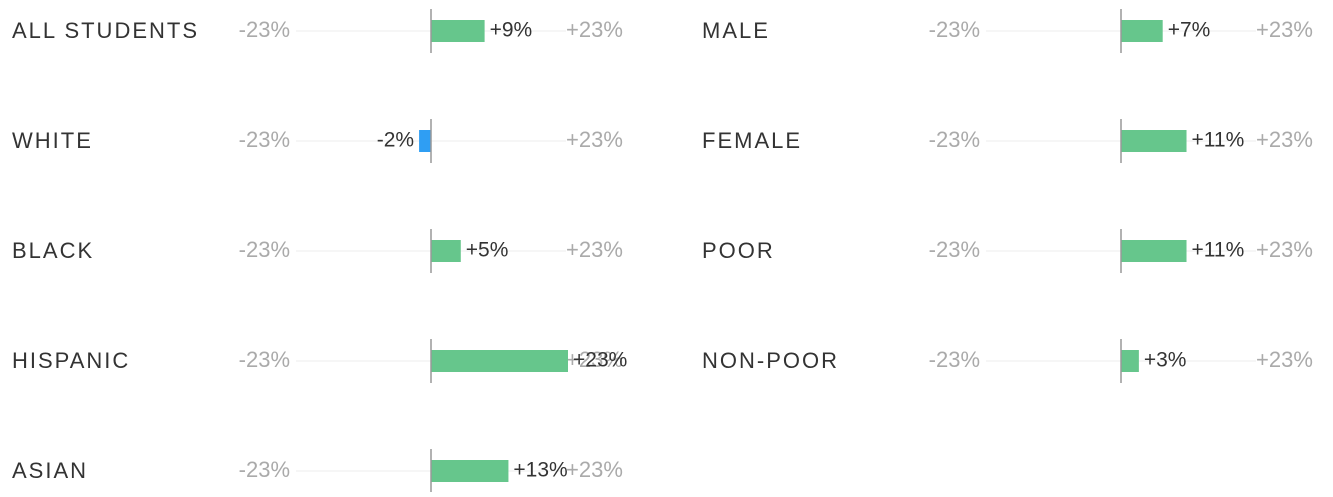  I want to click on category-label: NON-POOR, so click(770, 360).